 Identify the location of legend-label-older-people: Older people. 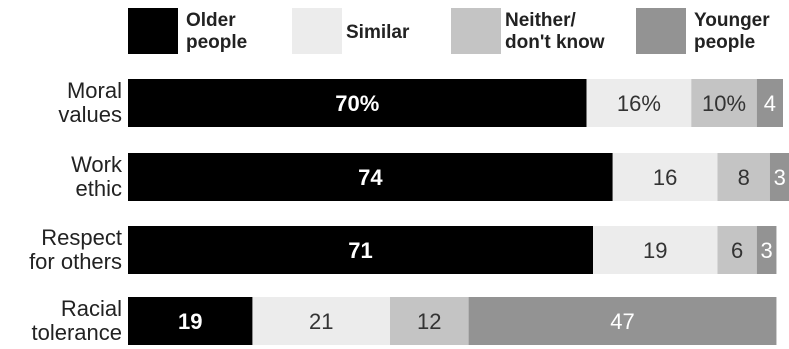
(216, 31).